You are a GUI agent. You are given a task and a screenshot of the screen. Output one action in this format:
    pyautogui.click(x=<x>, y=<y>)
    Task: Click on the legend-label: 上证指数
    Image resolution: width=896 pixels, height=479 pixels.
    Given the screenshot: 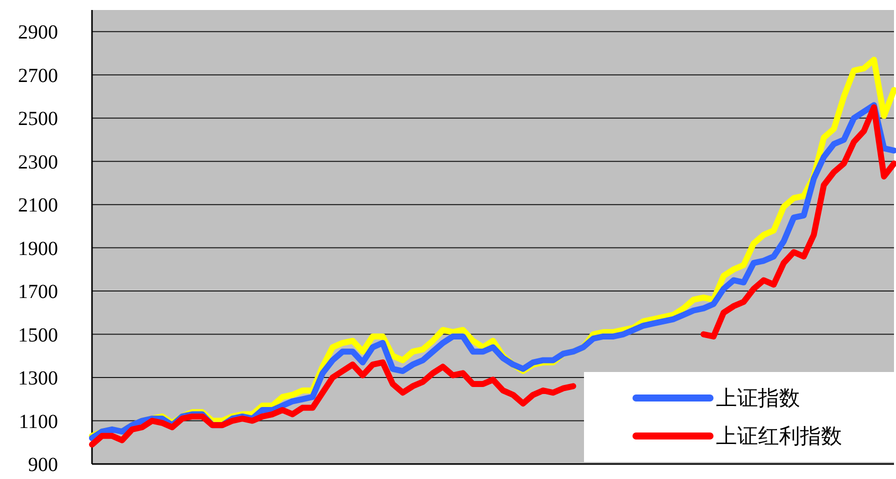 What is the action you would take?
    pyautogui.click(x=758, y=398)
    